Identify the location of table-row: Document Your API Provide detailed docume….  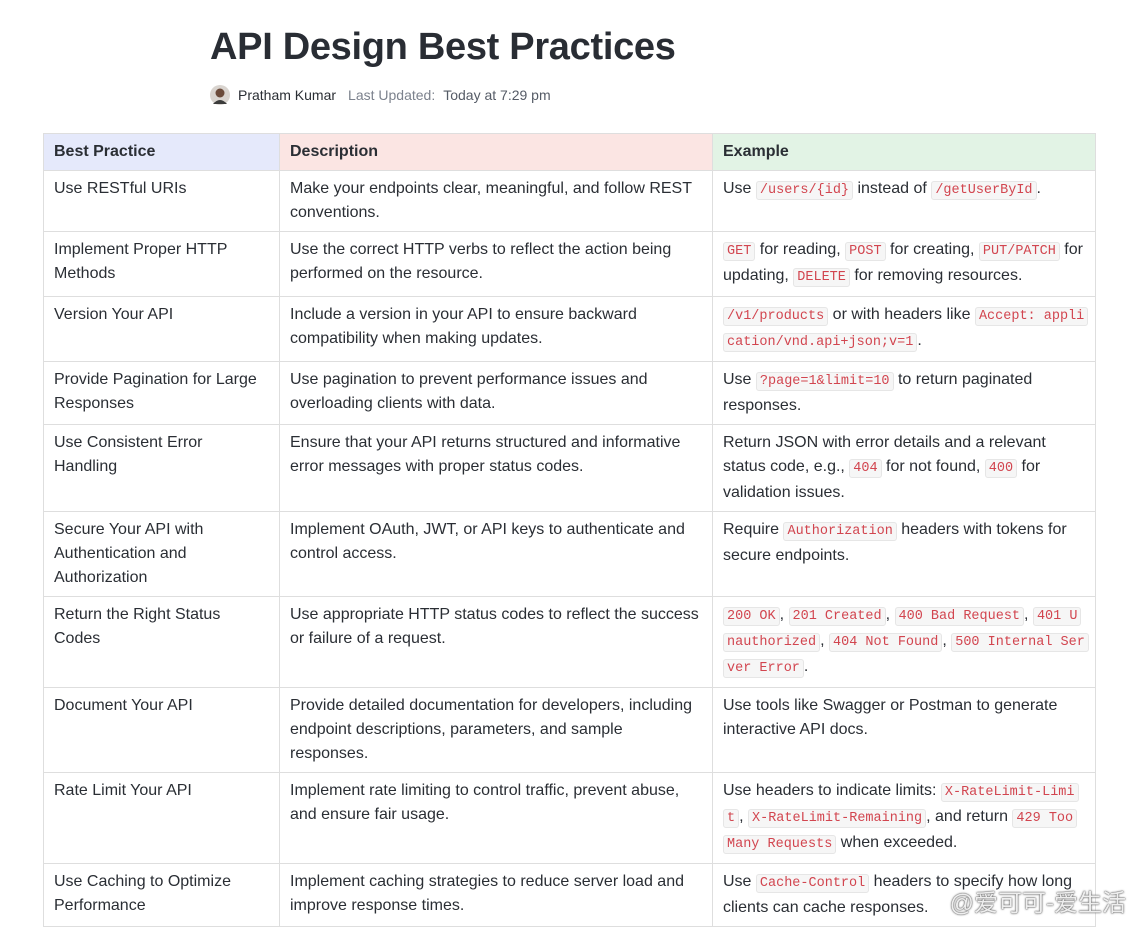
(569, 730).